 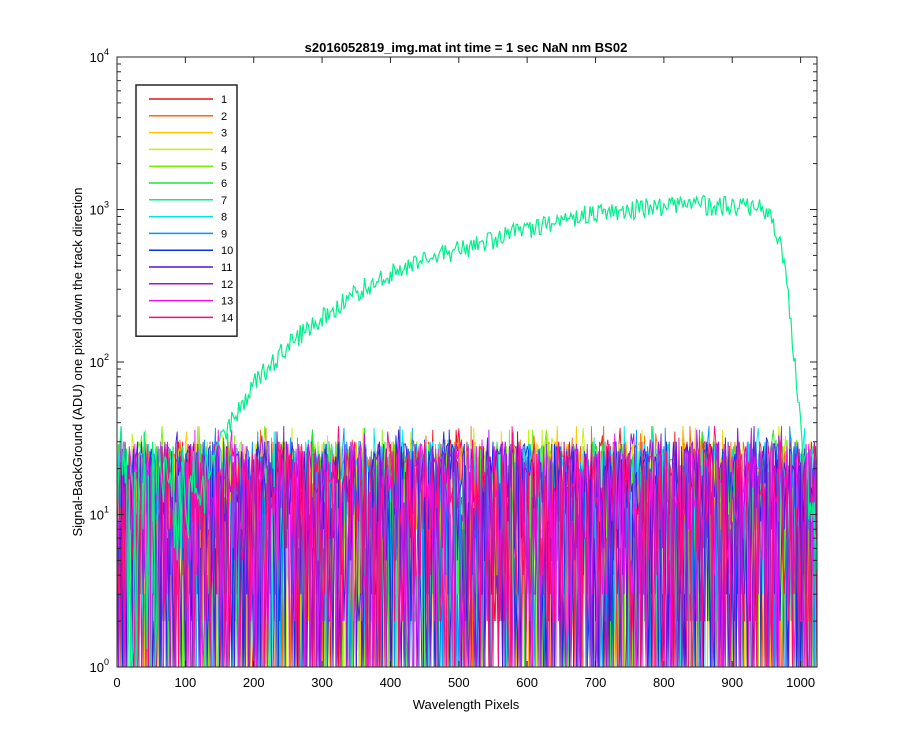 What do you see at coordinates (224, 150) in the screenshot?
I see `legend-label-4: 4` at bounding box center [224, 150].